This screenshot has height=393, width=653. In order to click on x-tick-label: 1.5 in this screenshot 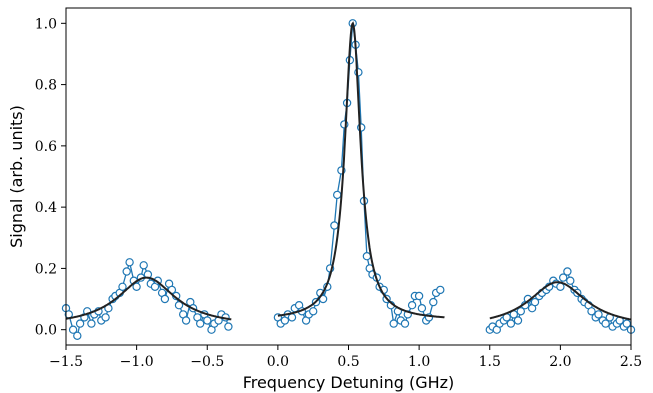, I will do `click(490, 362)`.